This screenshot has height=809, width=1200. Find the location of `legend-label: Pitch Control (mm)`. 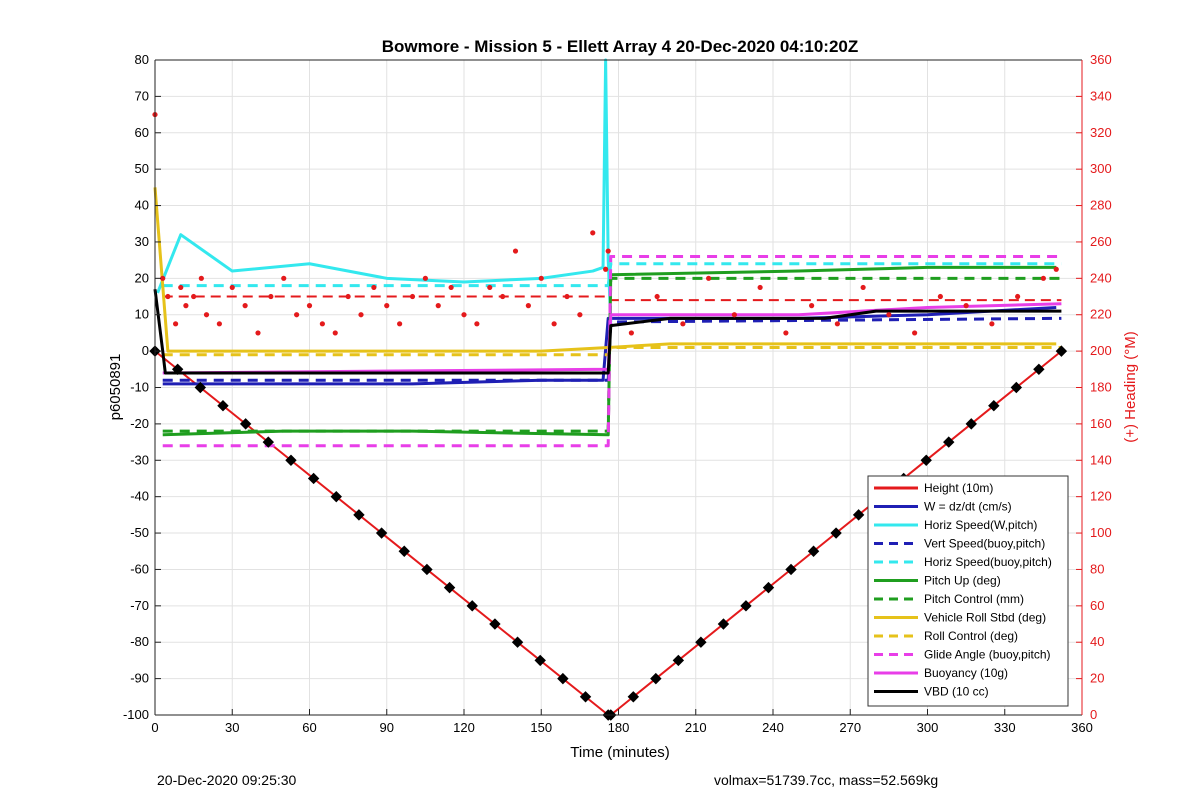

legend-label: Pitch Control (mm) is located at coordinates (974, 599).